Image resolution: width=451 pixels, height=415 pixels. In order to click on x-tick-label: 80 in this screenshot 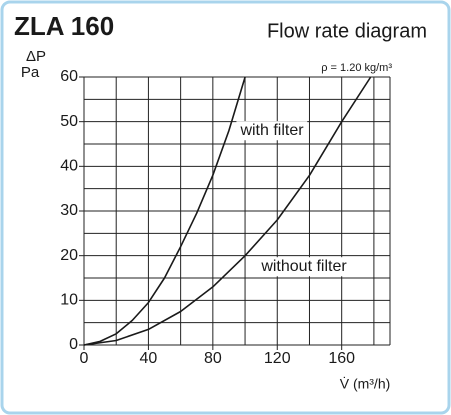, I will do `click(213, 358)`.